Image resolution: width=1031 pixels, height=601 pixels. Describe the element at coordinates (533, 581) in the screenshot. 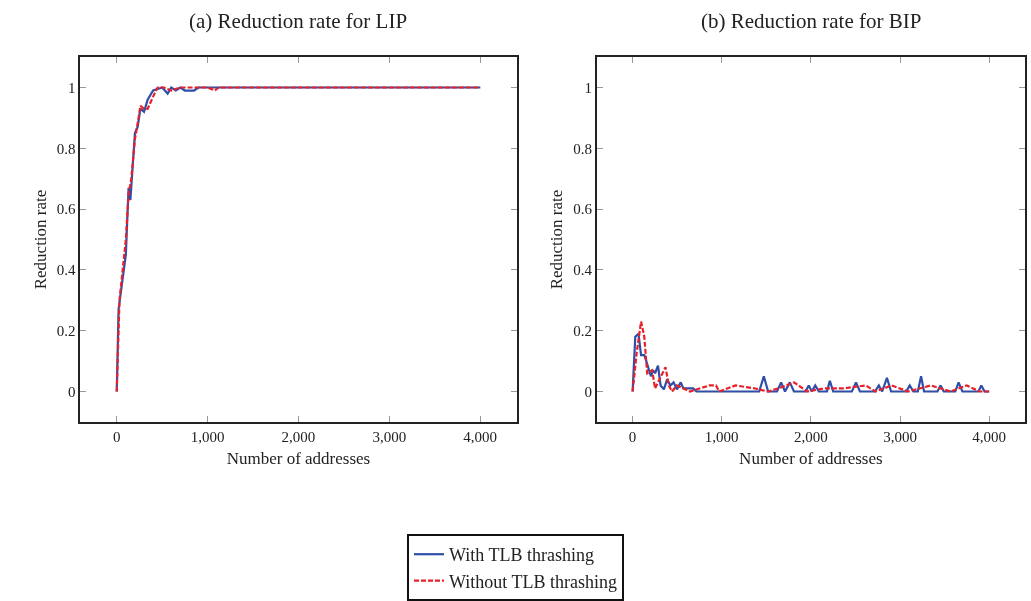

I see `legend-label: Without TLB thrashing` at that location.